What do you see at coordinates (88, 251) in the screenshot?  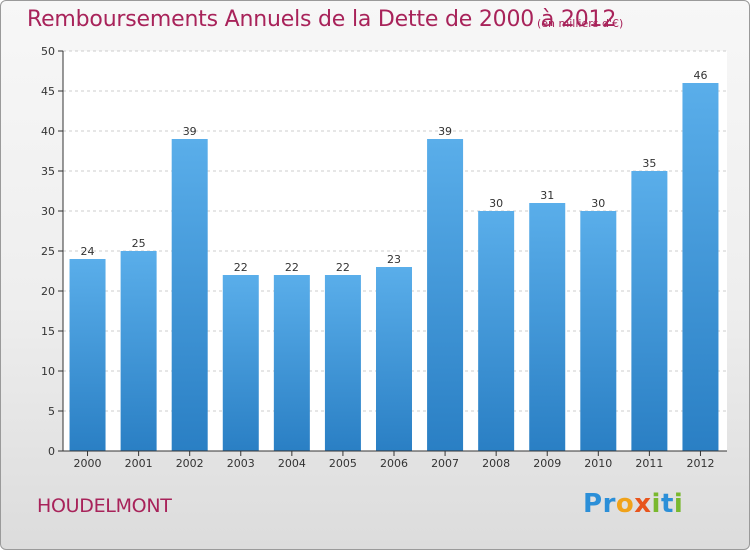 I see `data-label: 24` at bounding box center [88, 251].